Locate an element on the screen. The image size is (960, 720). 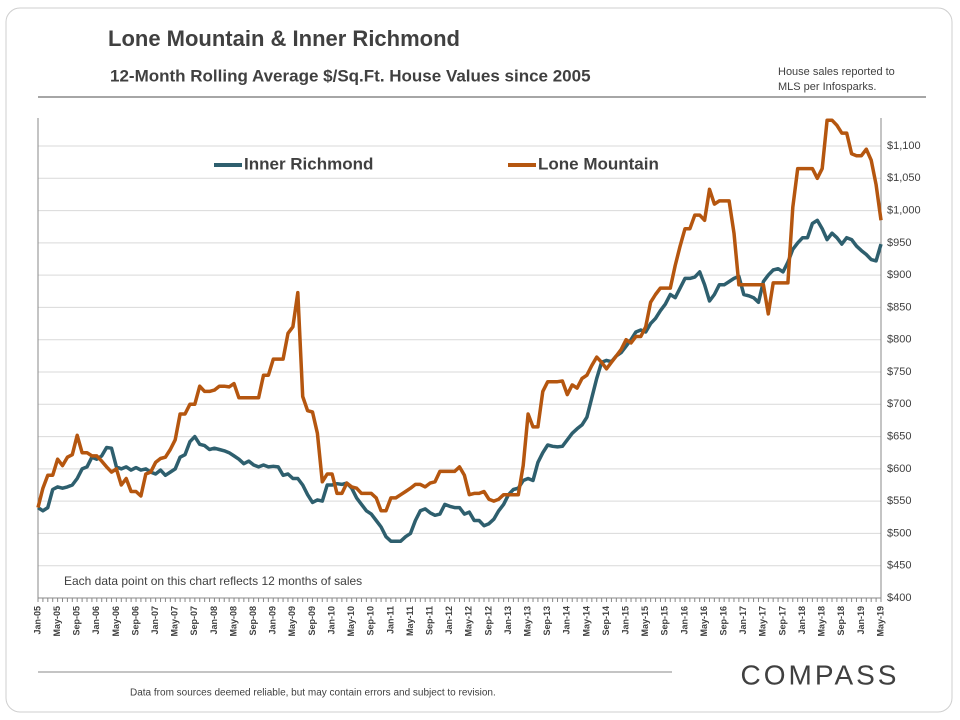
legend-label: Lone Mountain is located at coordinates (598, 163).